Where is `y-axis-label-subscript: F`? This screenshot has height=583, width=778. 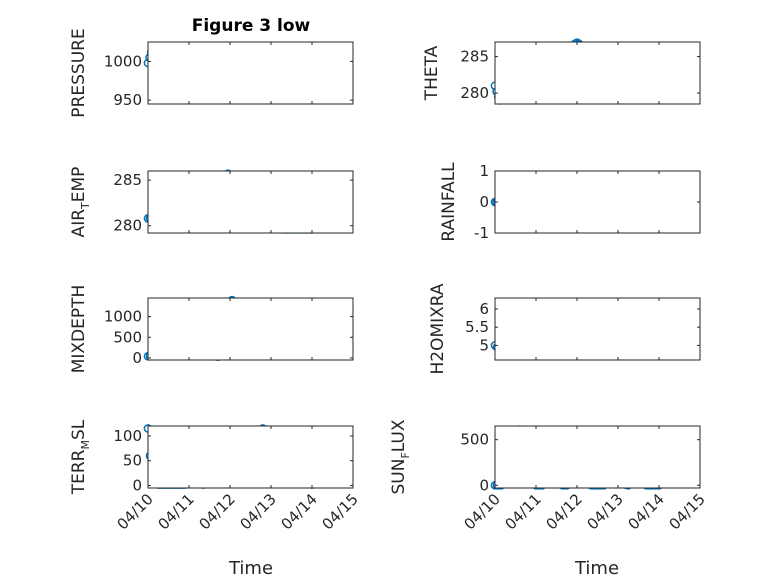 y-axis-label-subscript: F is located at coordinates (405, 455).